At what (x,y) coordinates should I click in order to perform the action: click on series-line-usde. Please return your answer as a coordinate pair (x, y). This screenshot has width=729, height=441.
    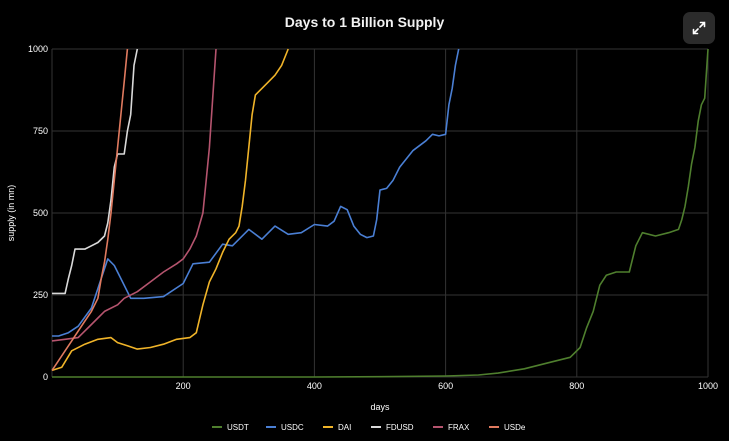
    Looking at the image, I should click on (90, 209).